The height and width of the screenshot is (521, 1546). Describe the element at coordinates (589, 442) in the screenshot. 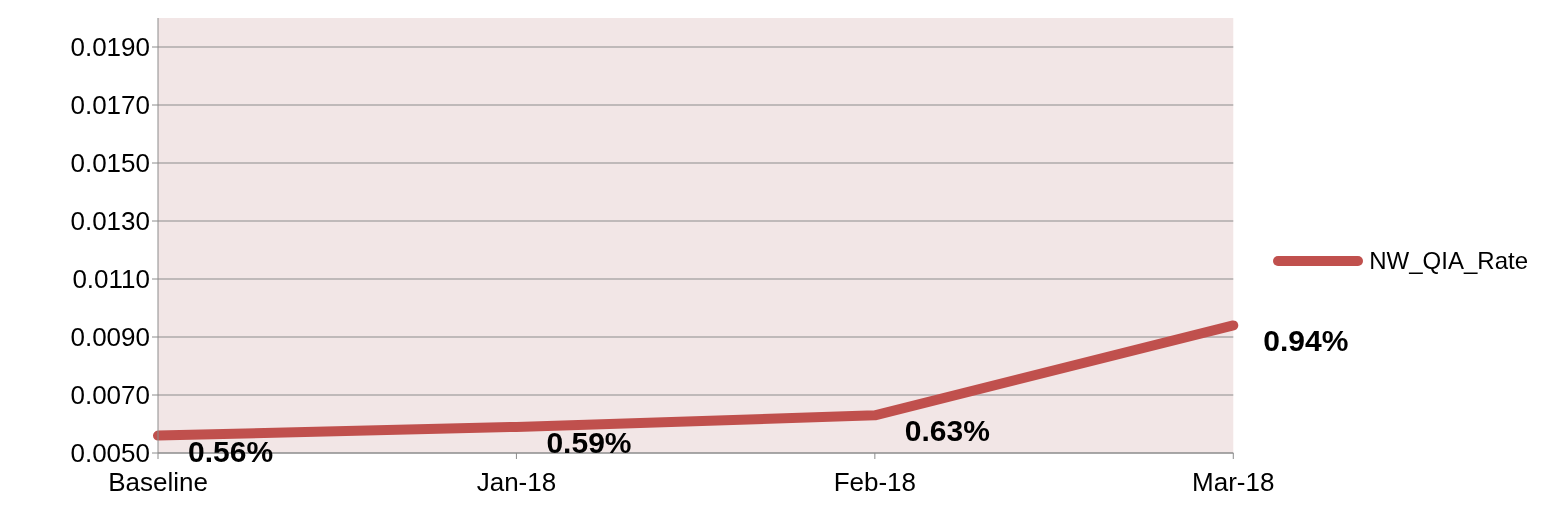

I see `data-label: 0.59%` at that location.